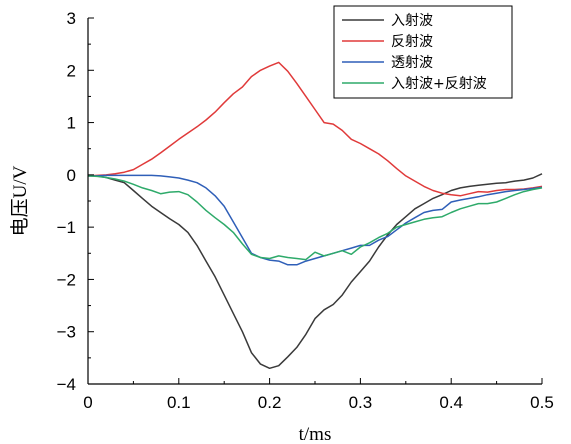 This screenshot has width=571, height=444. What do you see at coordinates (20, 200) in the screenshot?
I see `y-axis-label: 电压U/V` at bounding box center [20, 200].